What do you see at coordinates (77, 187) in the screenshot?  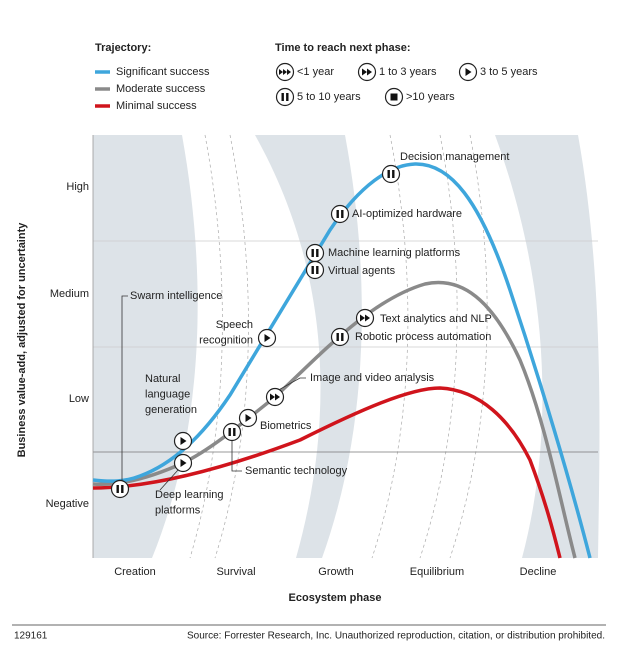 I see `y-label: High` at bounding box center [77, 187].